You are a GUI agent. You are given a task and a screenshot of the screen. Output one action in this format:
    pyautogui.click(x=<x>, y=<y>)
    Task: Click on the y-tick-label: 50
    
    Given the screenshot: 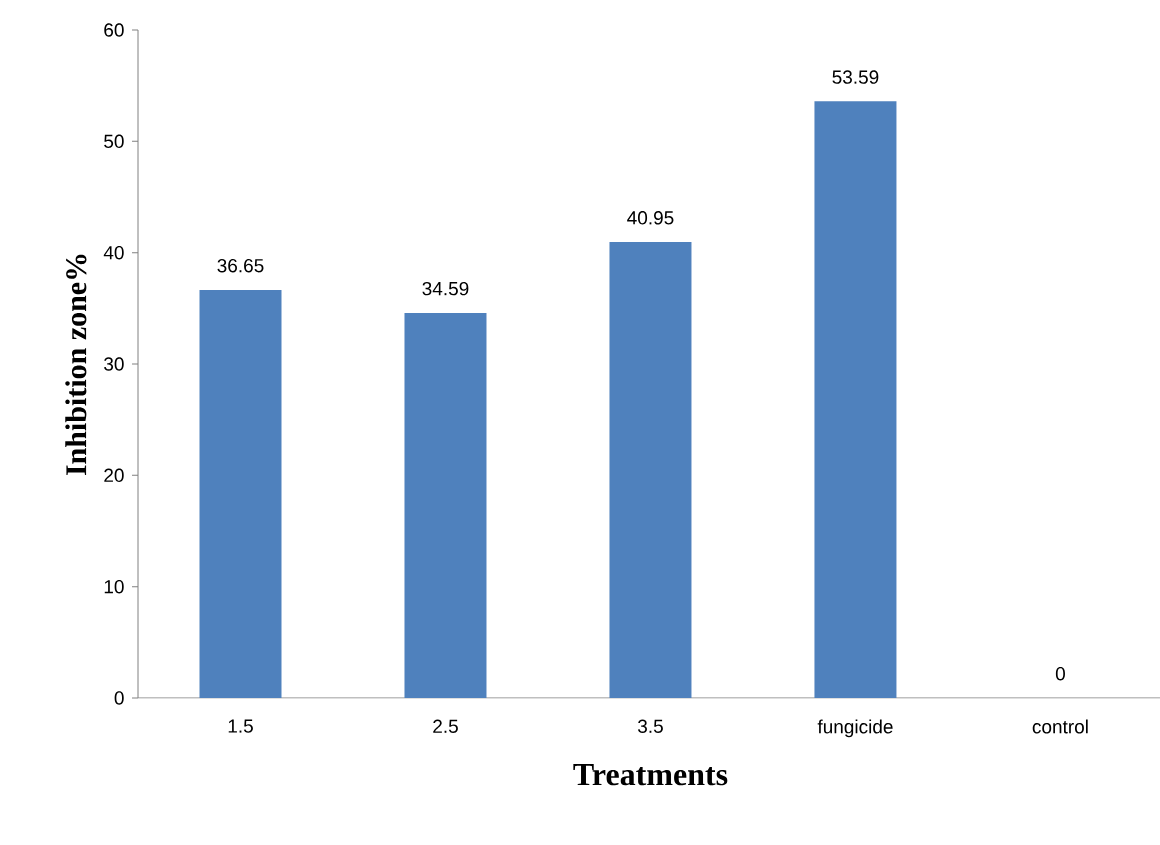 What is the action you would take?
    pyautogui.click(x=114, y=141)
    